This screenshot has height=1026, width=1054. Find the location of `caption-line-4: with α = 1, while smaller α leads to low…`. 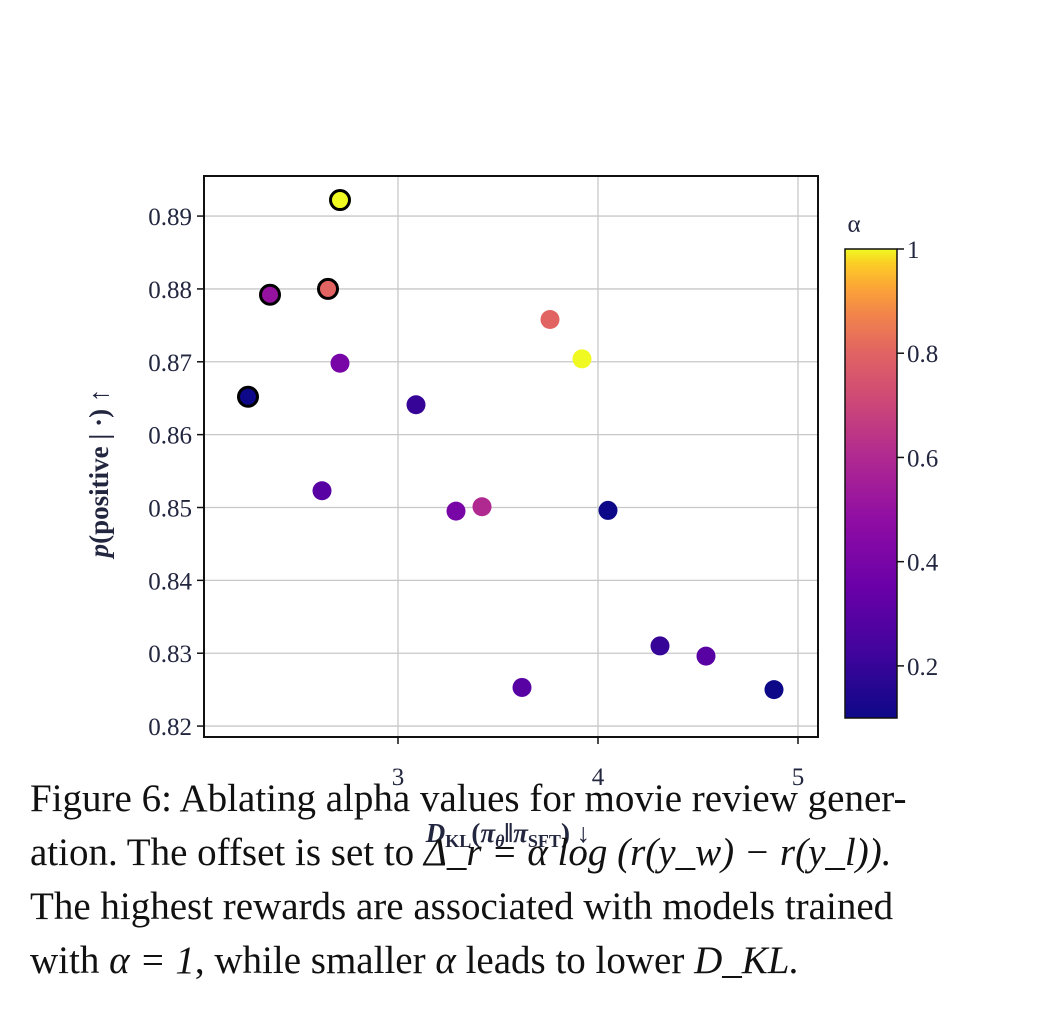

caption-line-4: with α = 1, while smaller α leads to low… is located at coordinates (530, 961).